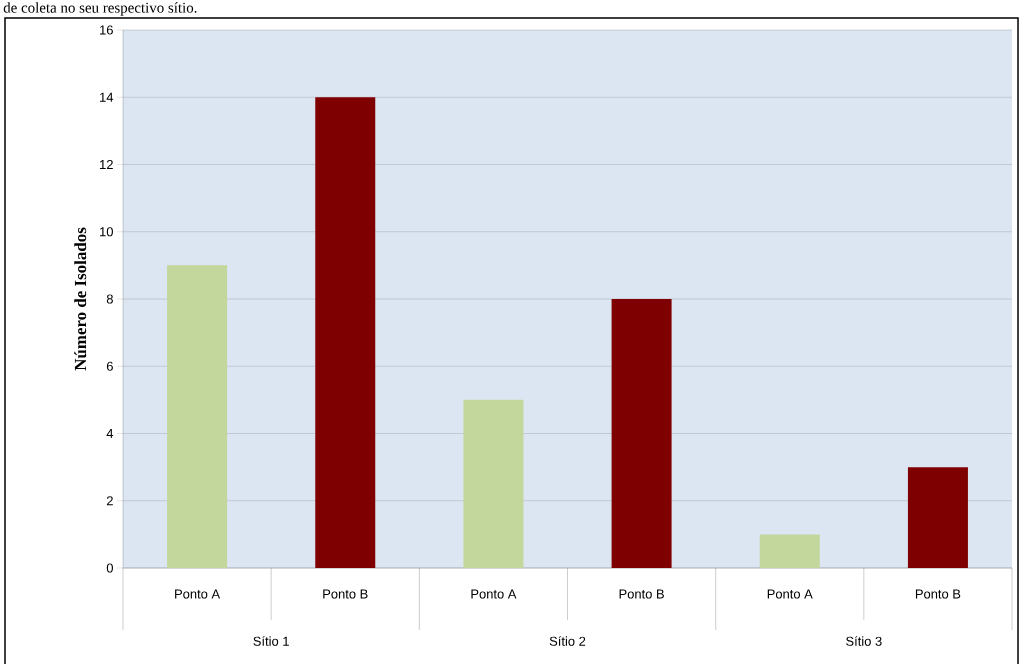 The height and width of the screenshot is (664, 1023). Describe the element at coordinates (106, 232) in the screenshot. I see `y-tick-label: 10` at that location.